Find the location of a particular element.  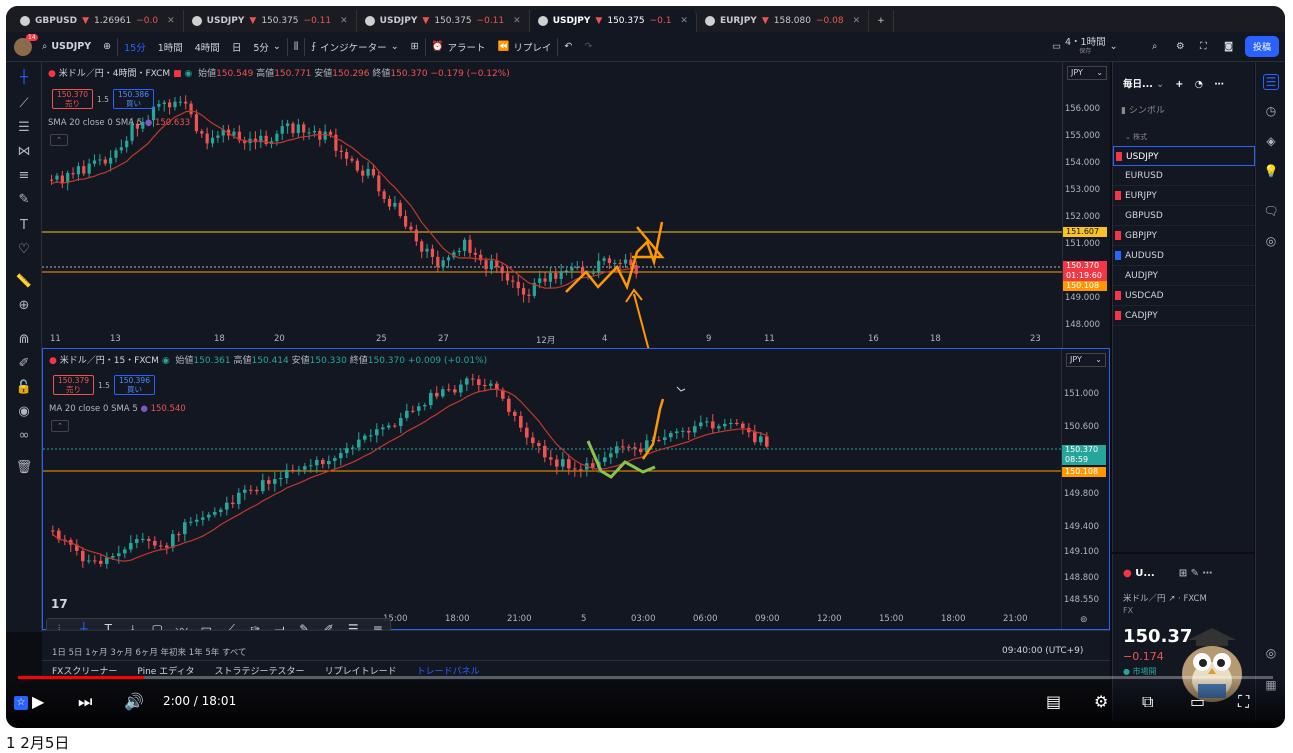

interval-15: 15分 is located at coordinates (135, 48).